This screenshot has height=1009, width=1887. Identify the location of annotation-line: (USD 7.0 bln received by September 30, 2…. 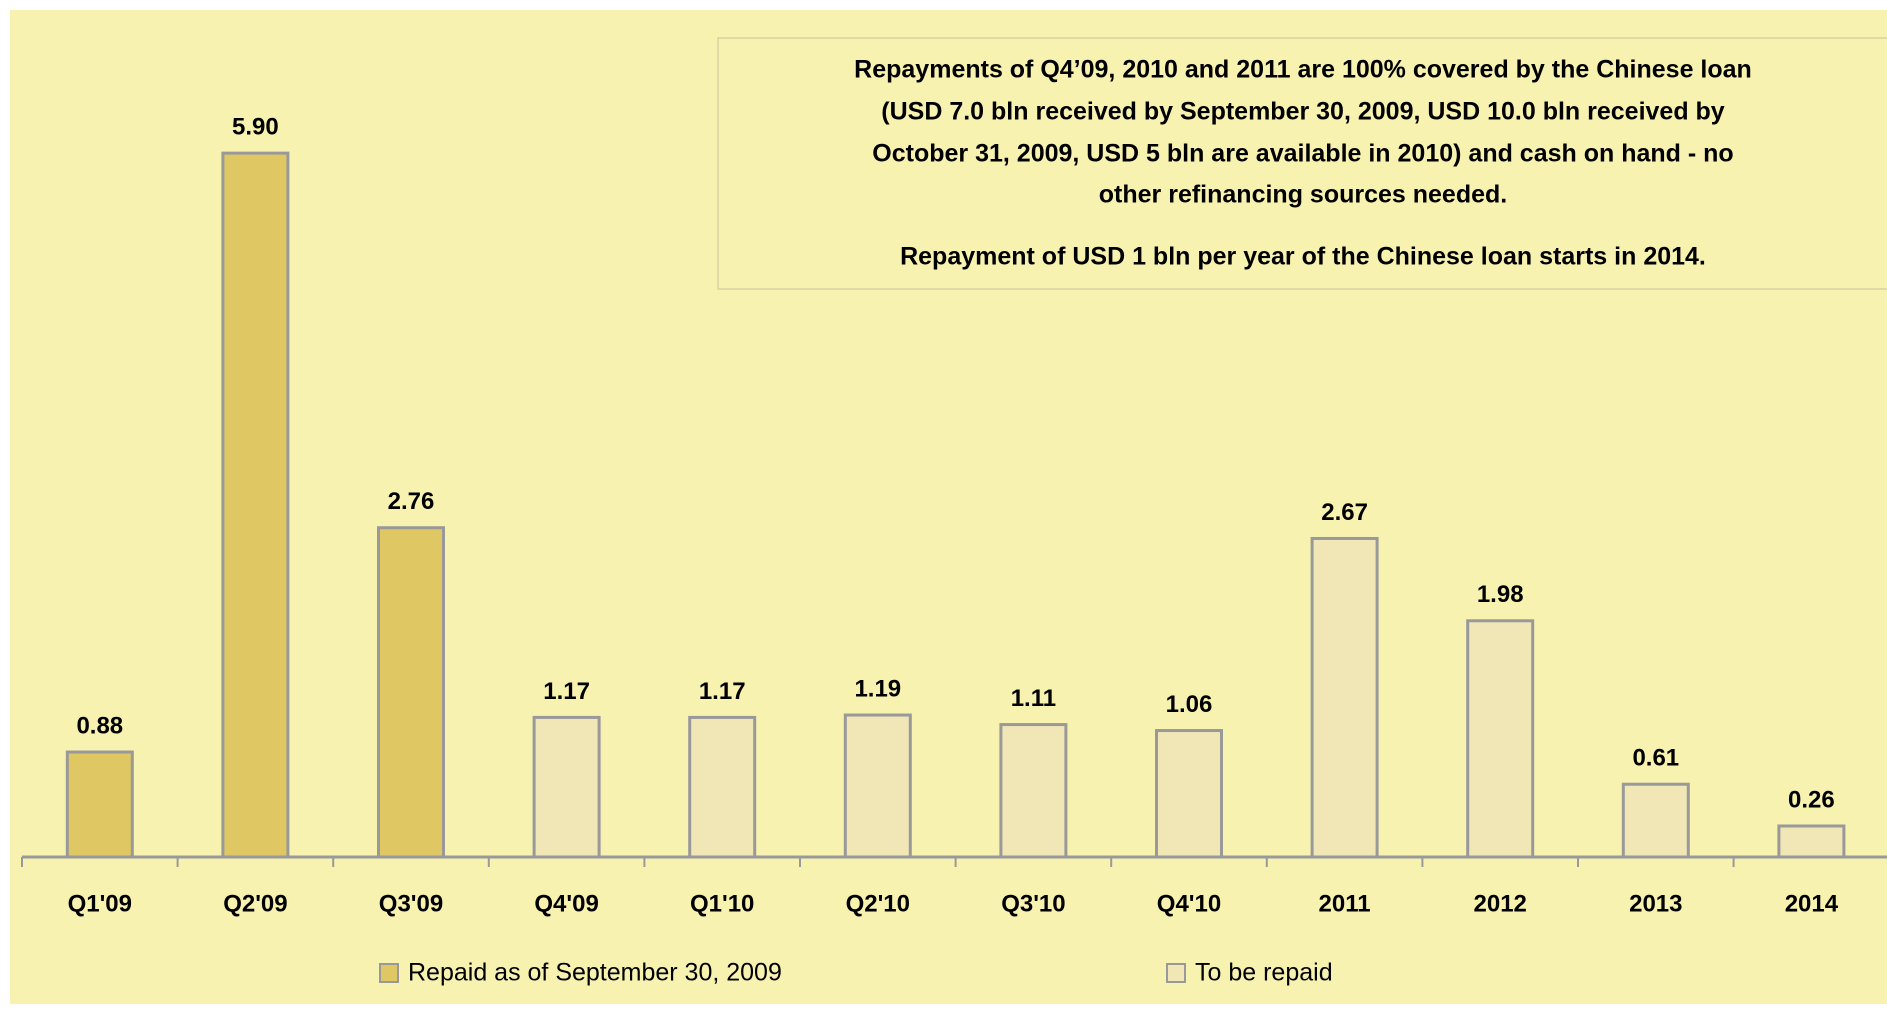
(1303, 112).